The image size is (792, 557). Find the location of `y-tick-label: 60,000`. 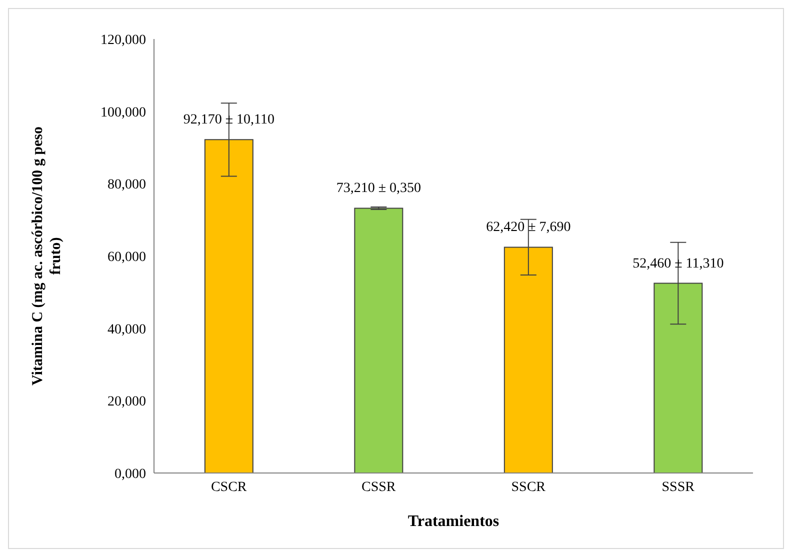

y-tick-label: 60,000 is located at coordinates (127, 257).